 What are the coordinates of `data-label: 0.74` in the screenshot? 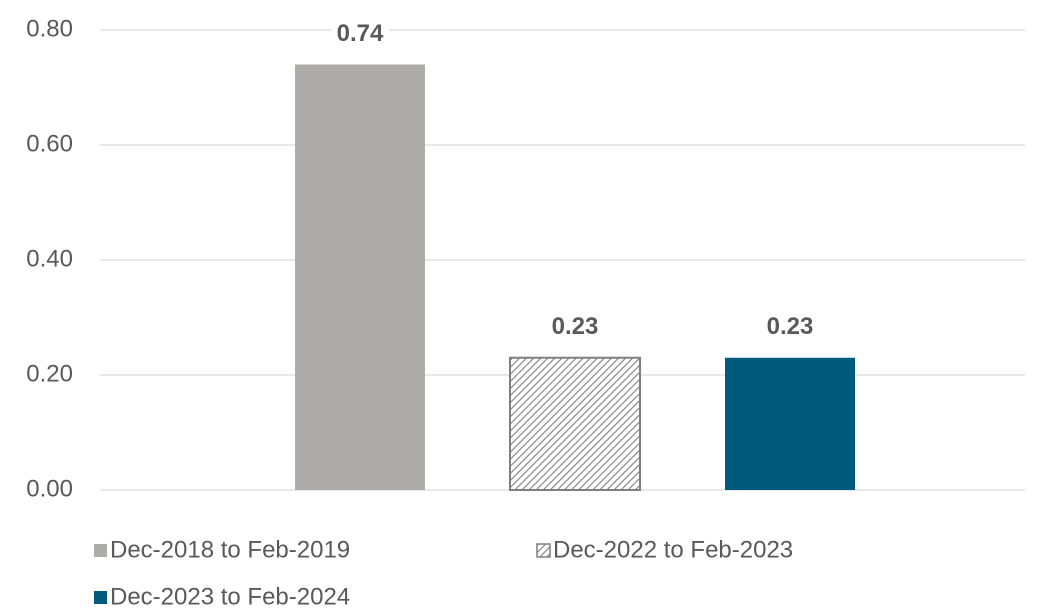 It's located at (360, 33).